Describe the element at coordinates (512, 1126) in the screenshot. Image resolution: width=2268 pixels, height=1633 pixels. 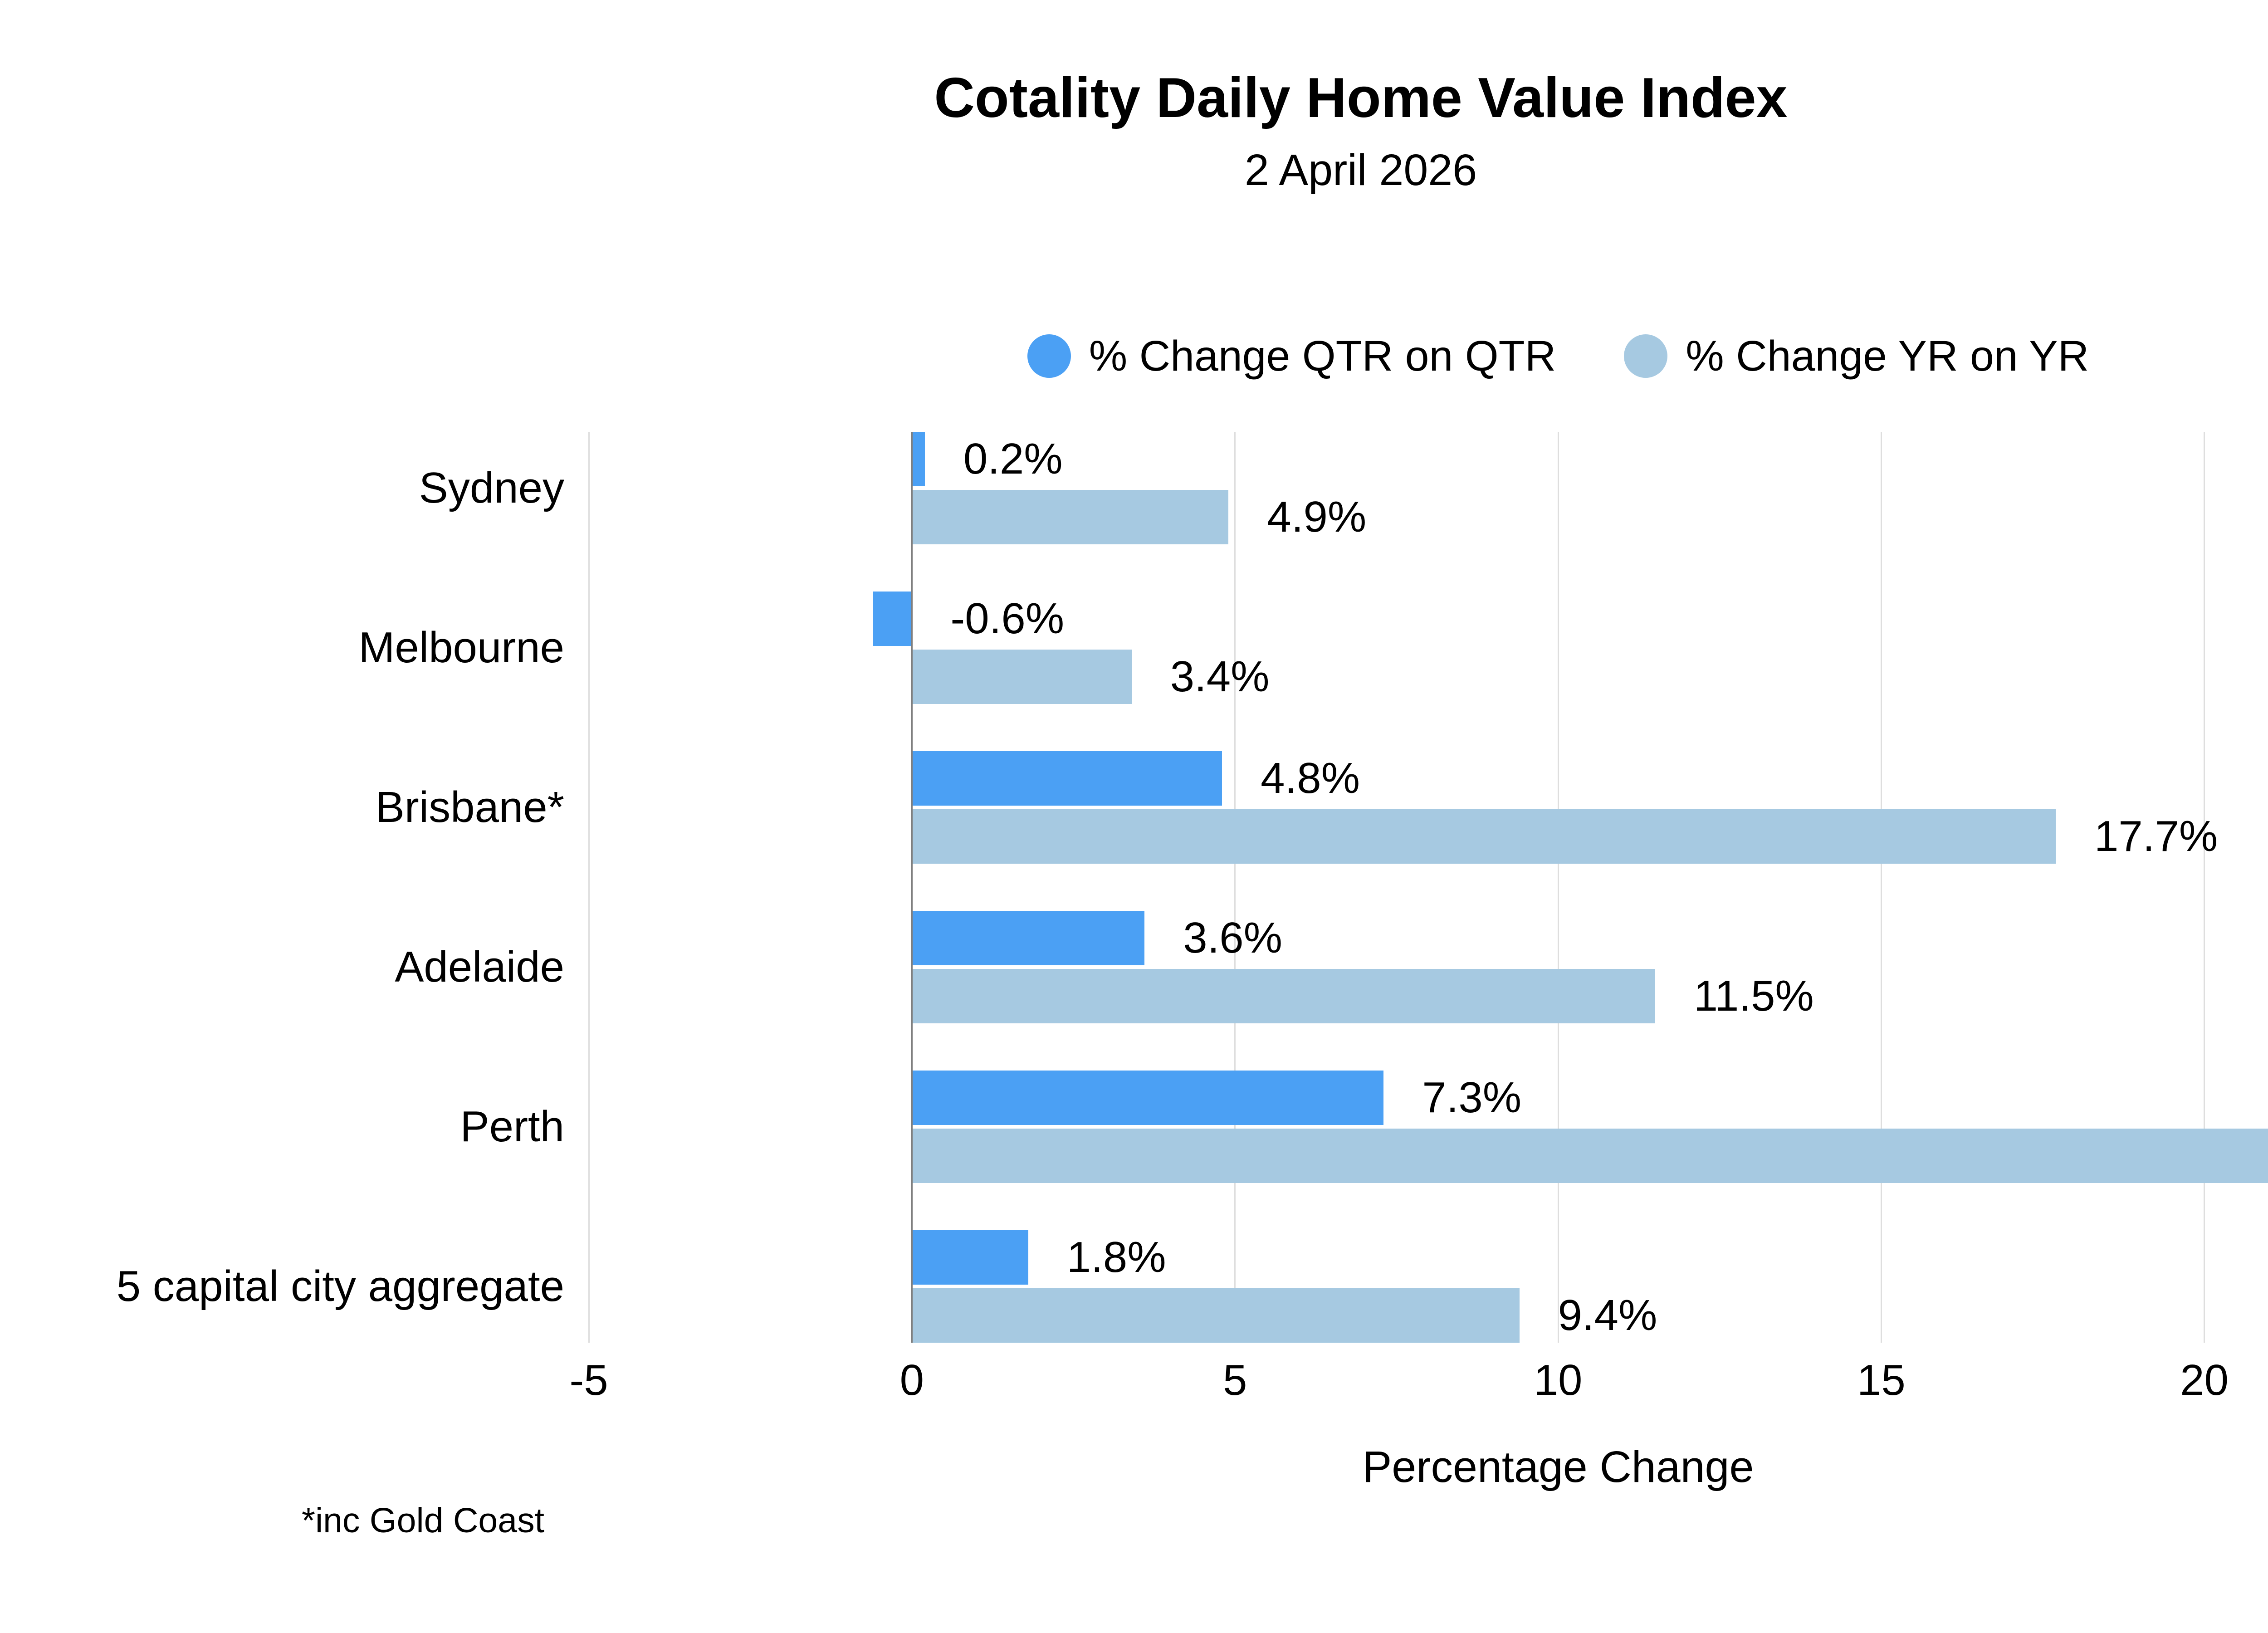
I see `category-label-perth: Perth` at that location.